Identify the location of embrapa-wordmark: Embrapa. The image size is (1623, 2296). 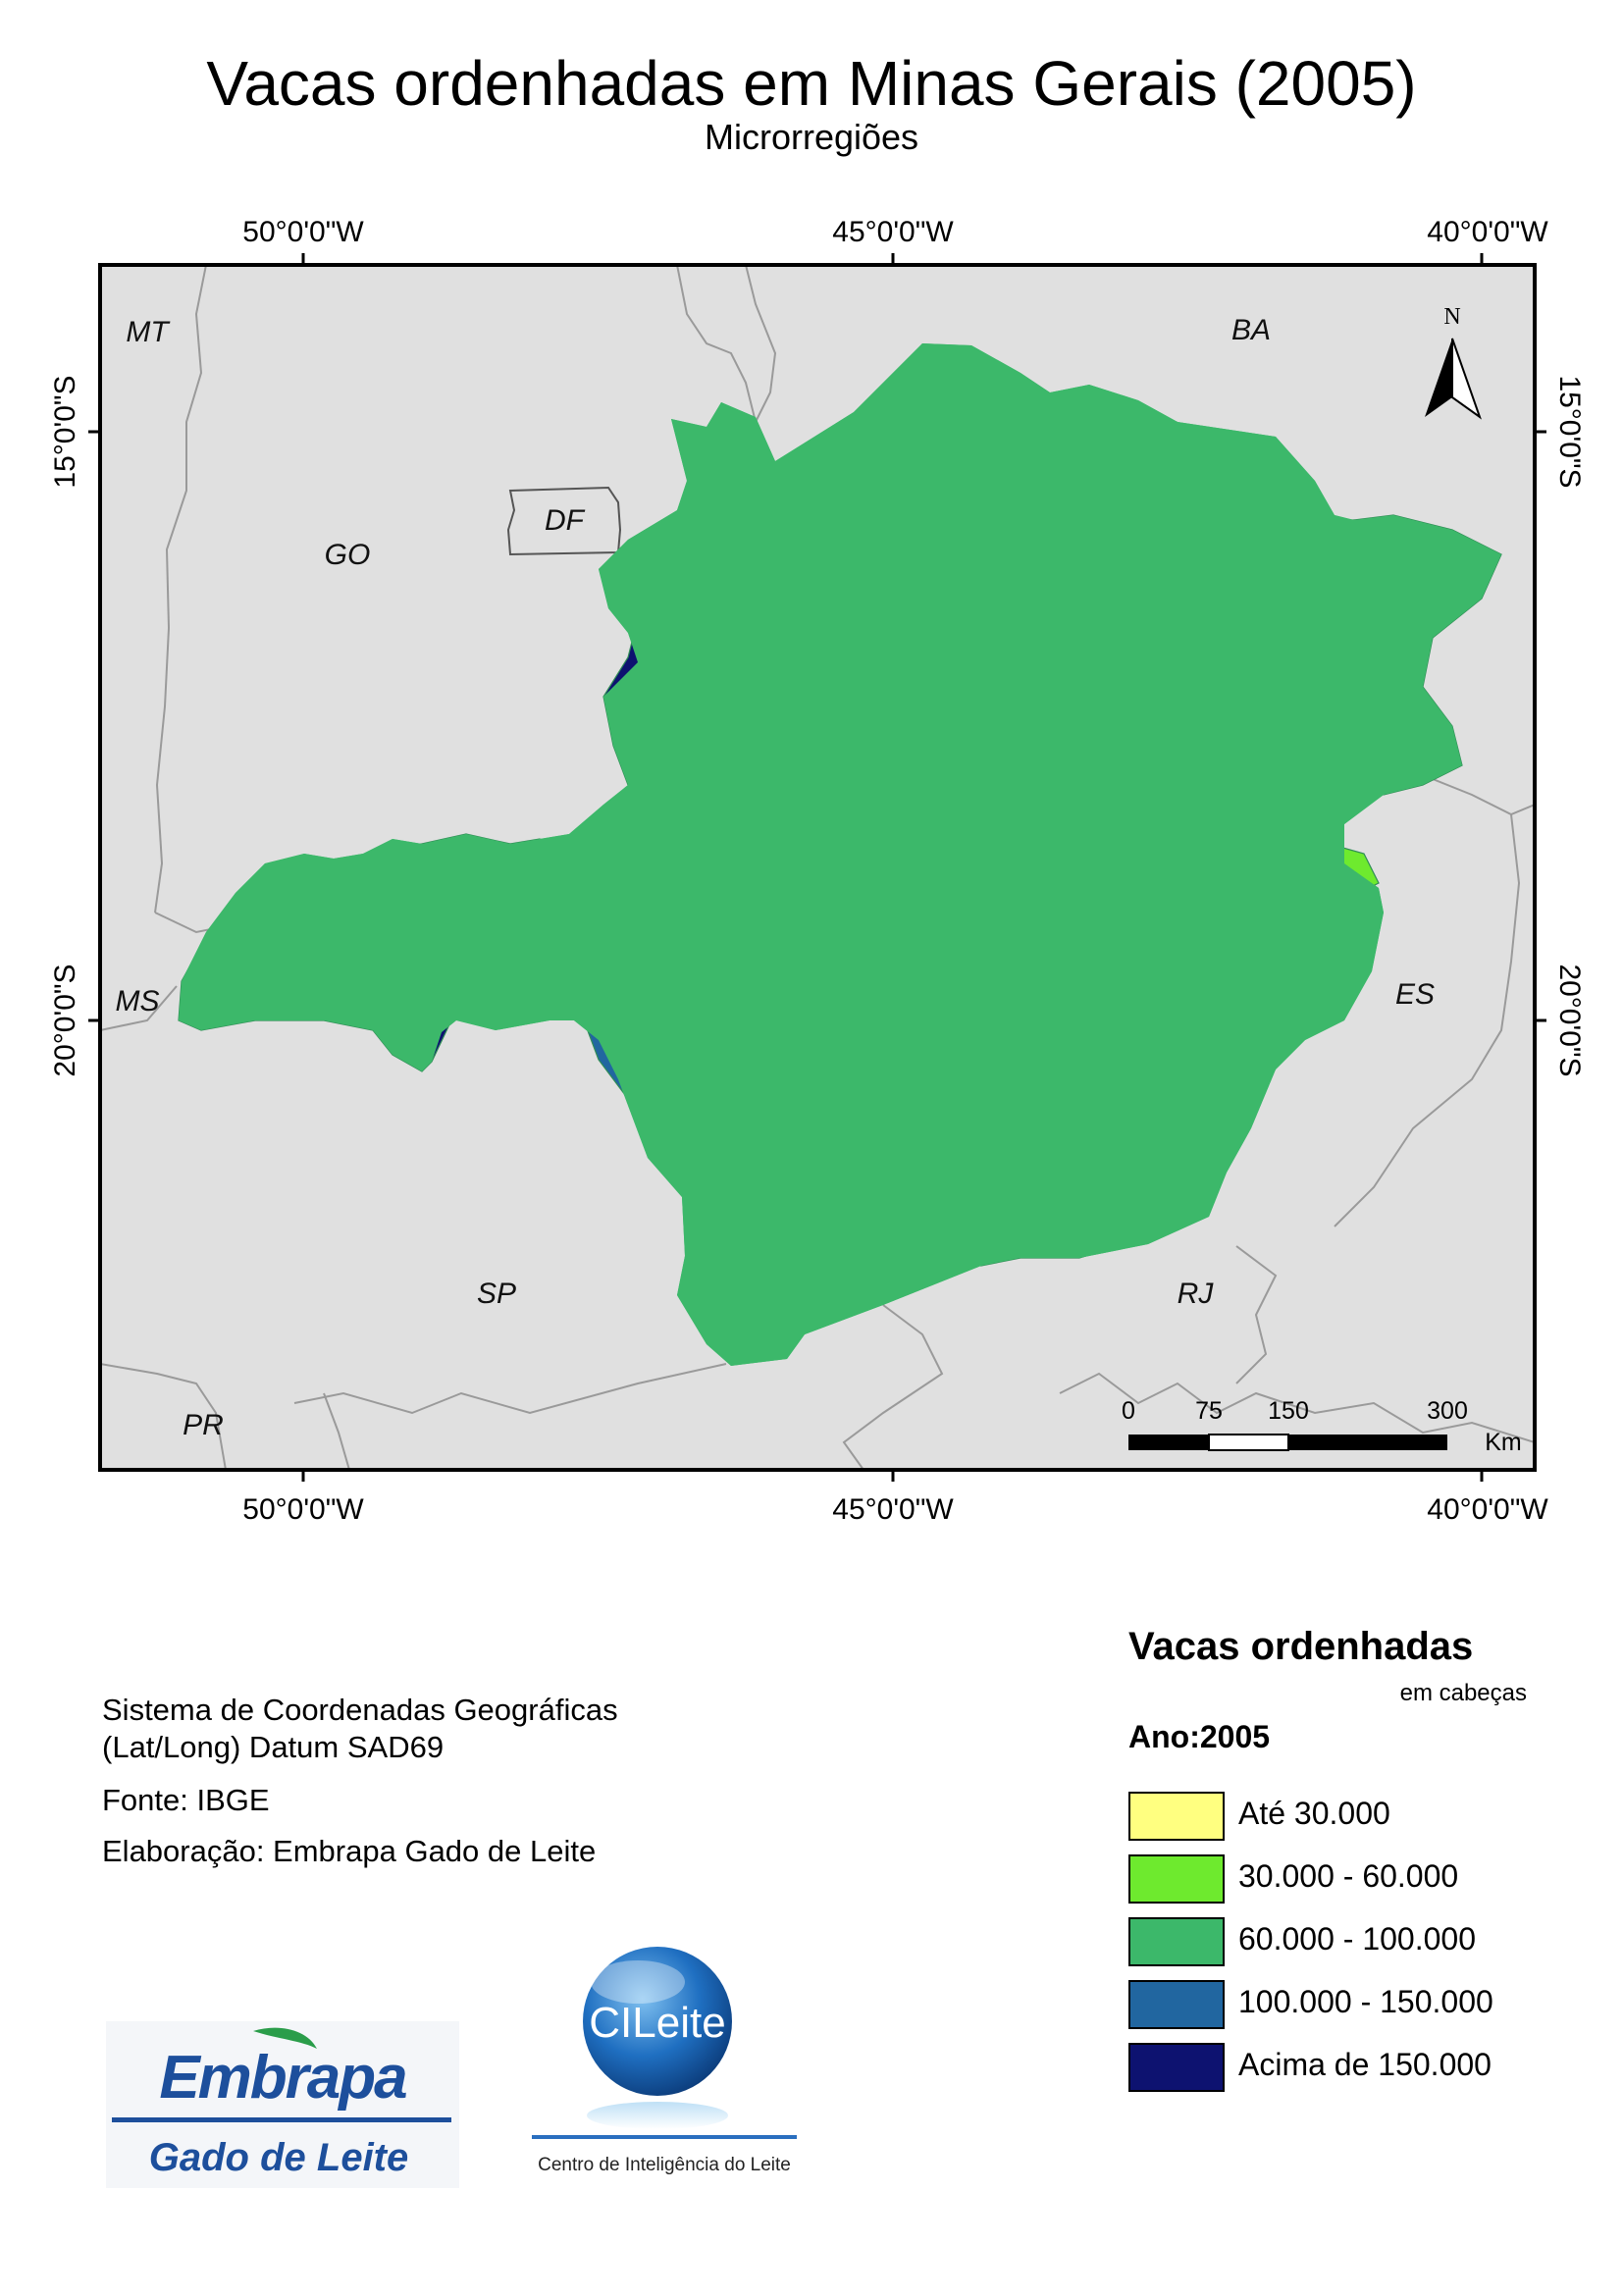
(282, 2078).